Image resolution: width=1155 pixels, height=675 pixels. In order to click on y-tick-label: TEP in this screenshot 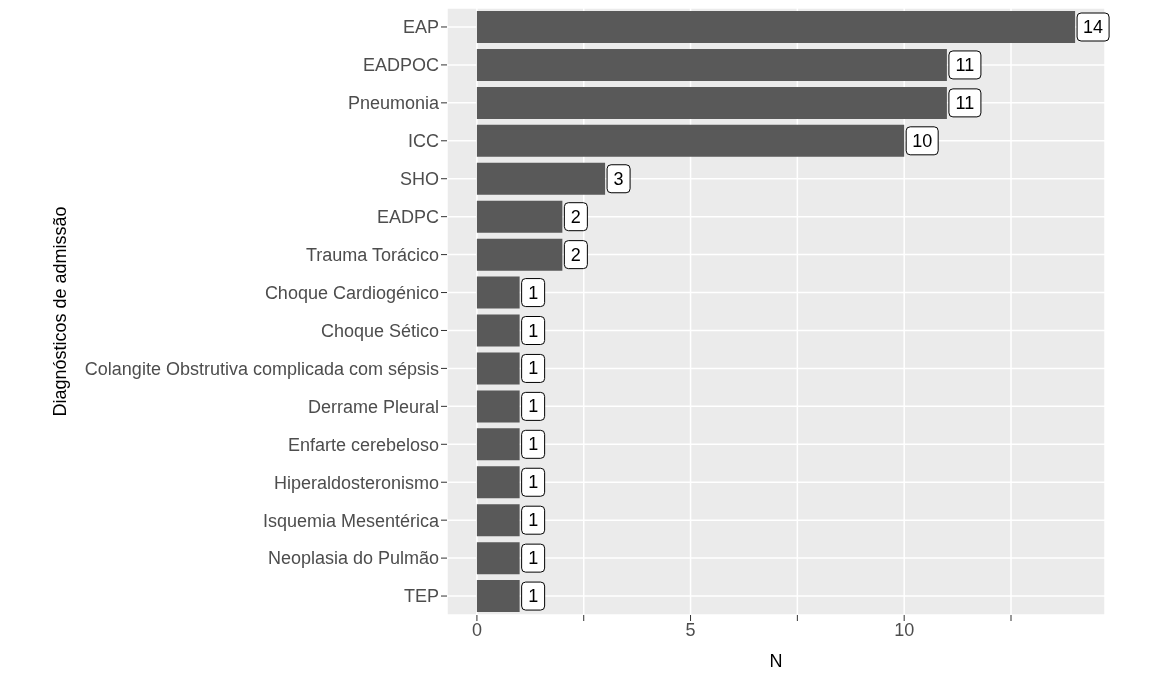, I will do `click(421, 596)`.